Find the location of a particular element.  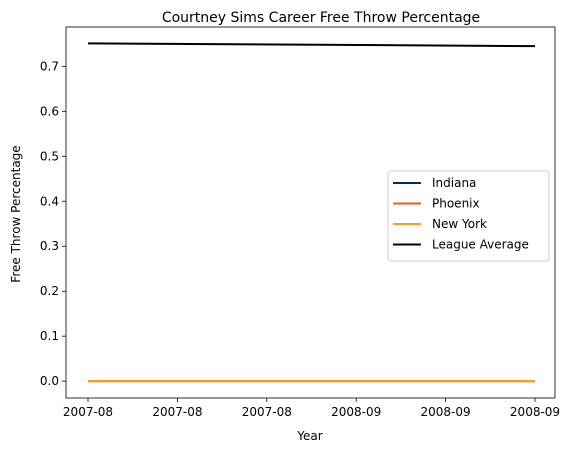

legend-label: League Average is located at coordinates (480, 245).